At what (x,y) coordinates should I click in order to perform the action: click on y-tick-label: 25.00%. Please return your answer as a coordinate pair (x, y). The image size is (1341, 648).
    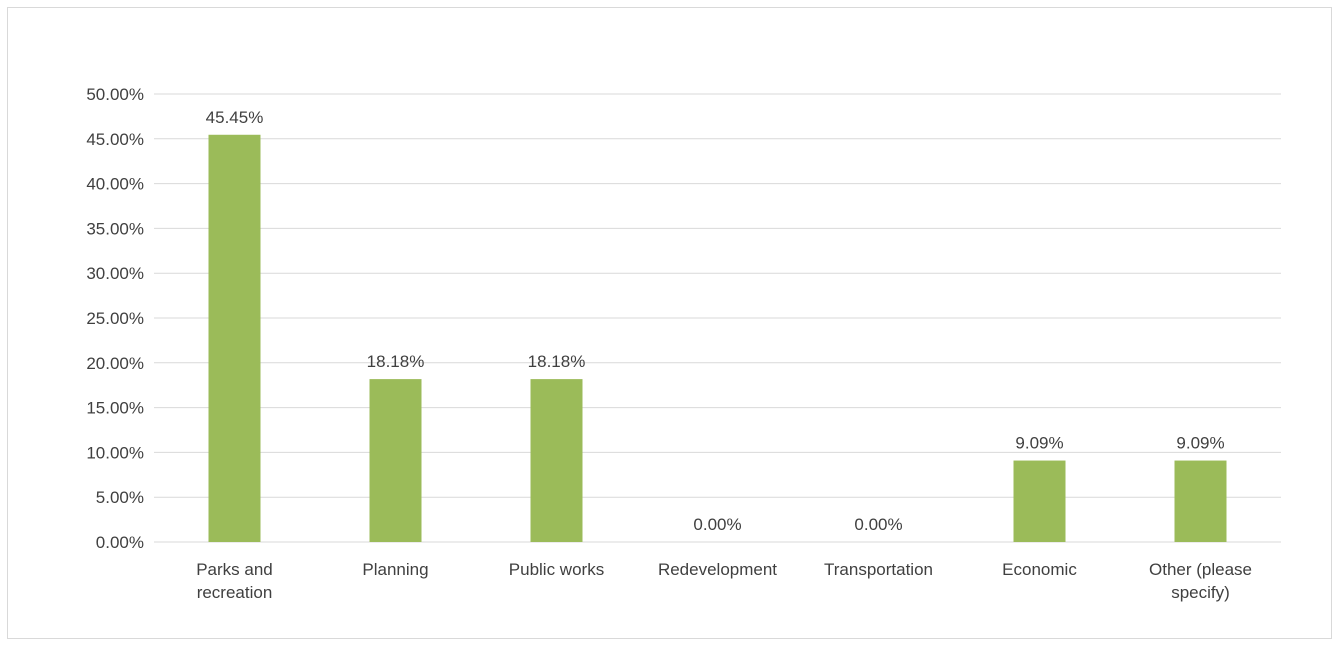
    Looking at the image, I should click on (115, 318).